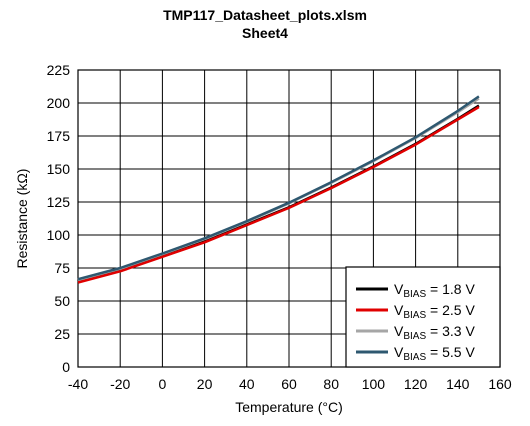 The image size is (530, 426). What do you see at coordinates (78, 384) in the screenshot?
I see `x-tick-label: -40` at bounding box center [78, 384].